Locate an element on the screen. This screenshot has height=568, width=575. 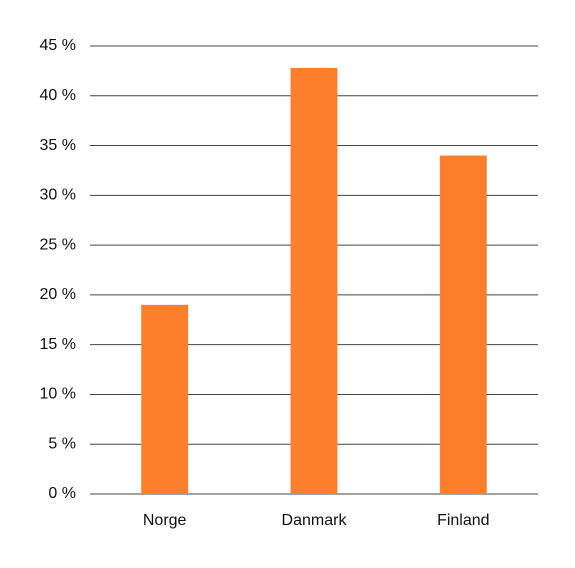
y-tick-label: 15 % is located at coordinates (58, 344).